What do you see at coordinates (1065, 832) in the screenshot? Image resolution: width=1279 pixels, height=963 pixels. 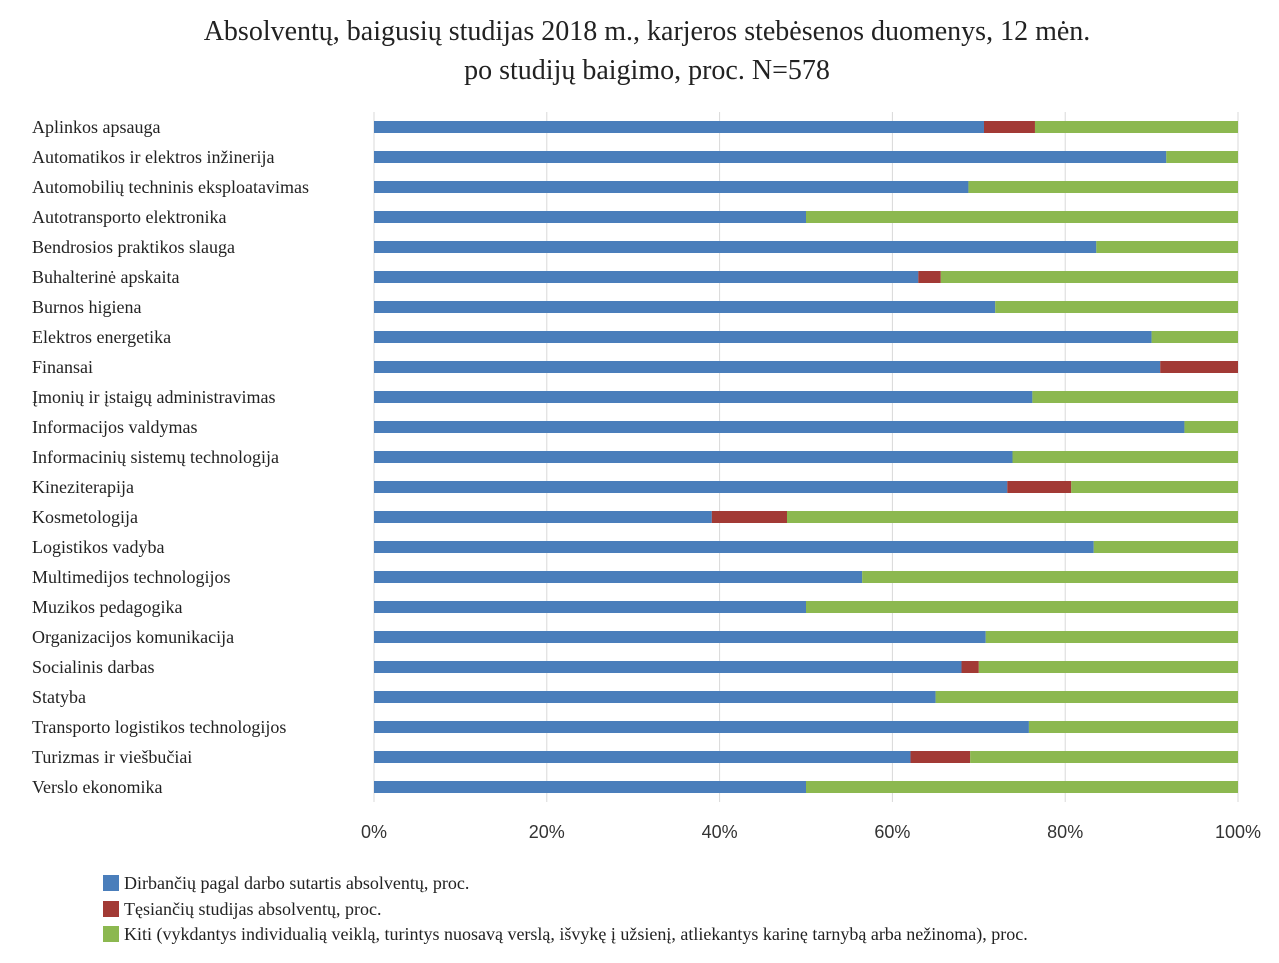 I see `x-tick-label: 80%` at bounding box center [1065, 832].